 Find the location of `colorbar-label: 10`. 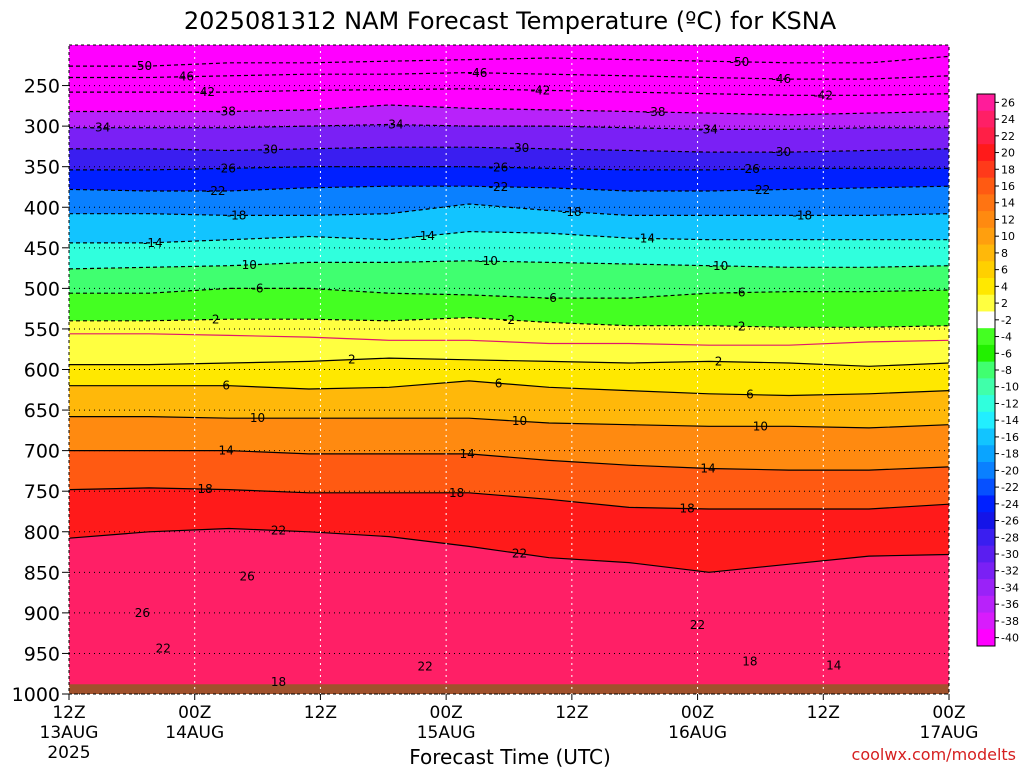

colorbar-label: 10 is located at coordinates (1008, 236).